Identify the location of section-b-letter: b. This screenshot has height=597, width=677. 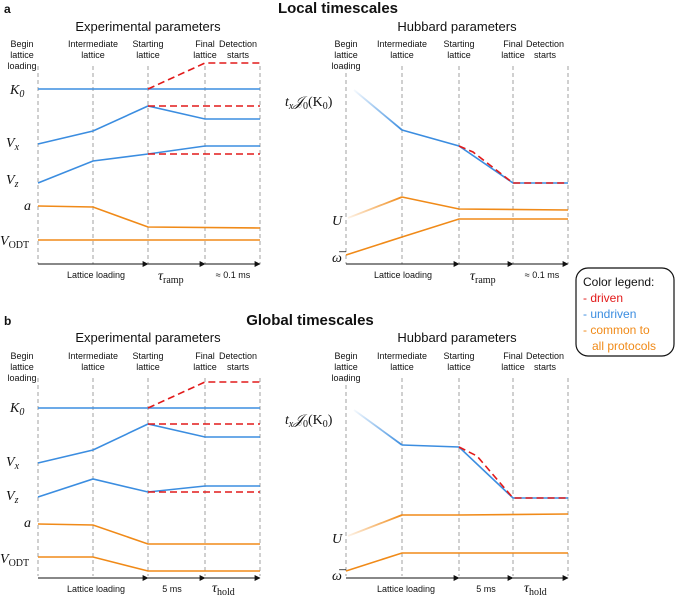
(7, 321).